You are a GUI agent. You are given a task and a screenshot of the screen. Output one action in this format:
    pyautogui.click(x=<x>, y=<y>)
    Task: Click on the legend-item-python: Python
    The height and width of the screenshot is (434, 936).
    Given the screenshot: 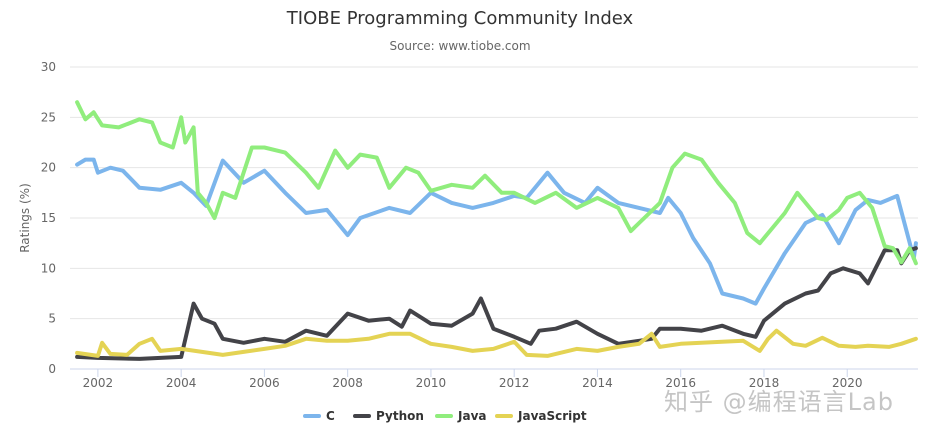 What is the action you would take?
    pyautogui.click(x=388, y=416)
    